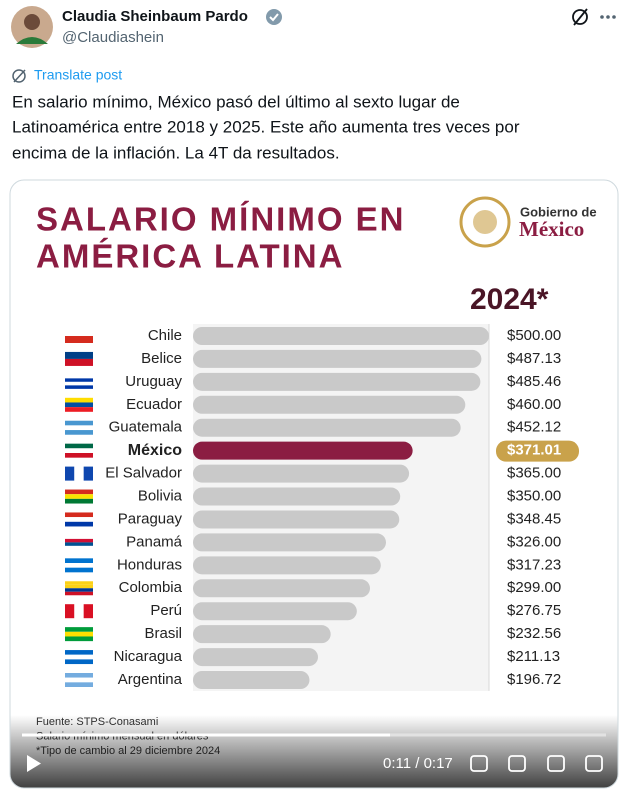 This screenshot has height=791, width=633. Describe the element at coordinates (556, 763) in the screenshot. I see `picture-in-picture-button` at that location.